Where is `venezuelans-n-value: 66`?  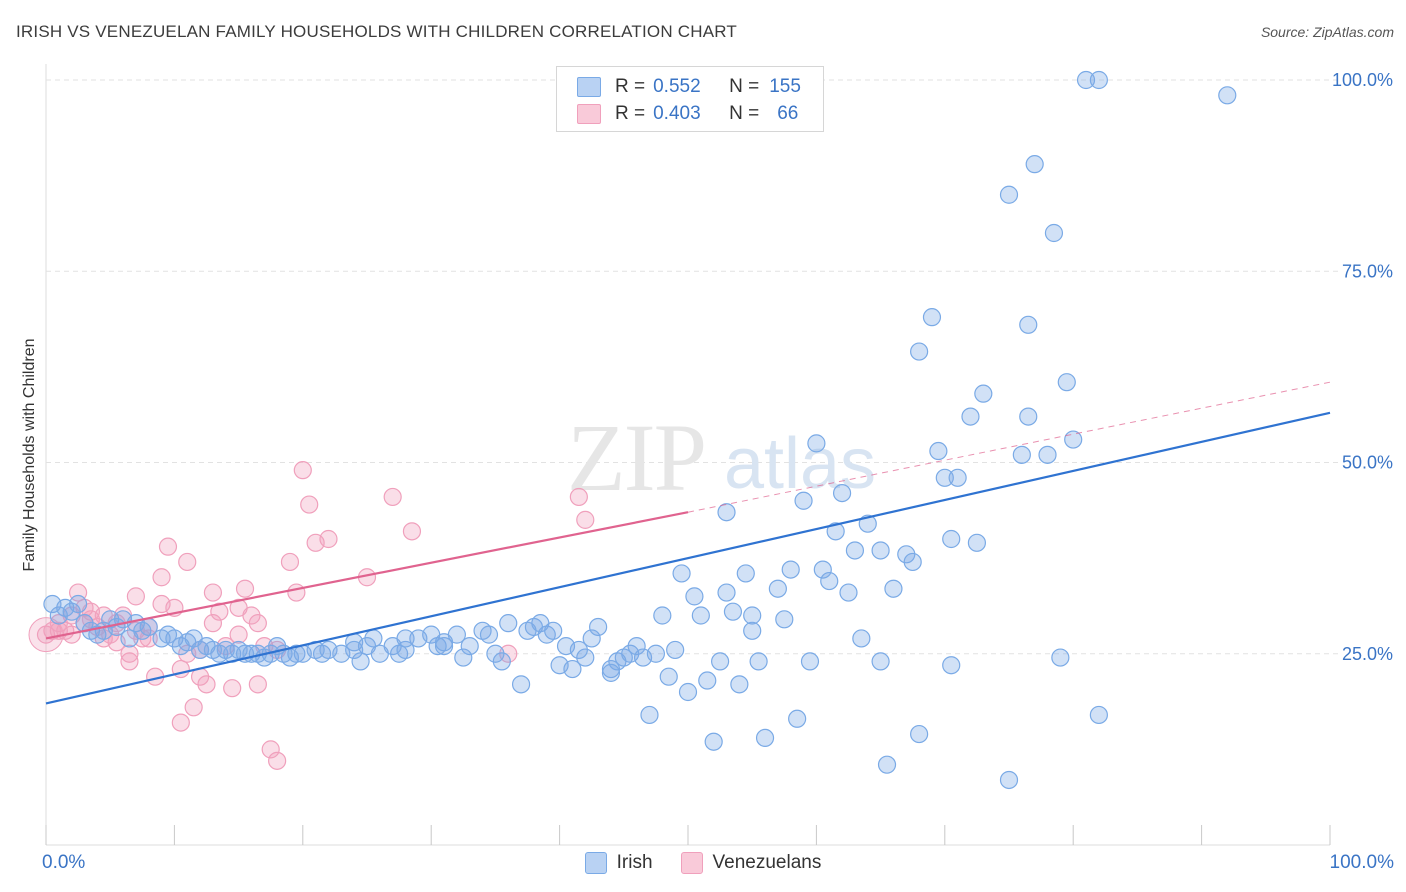
venezuelans-n-value: 66 is located at coordinates (788, 113).